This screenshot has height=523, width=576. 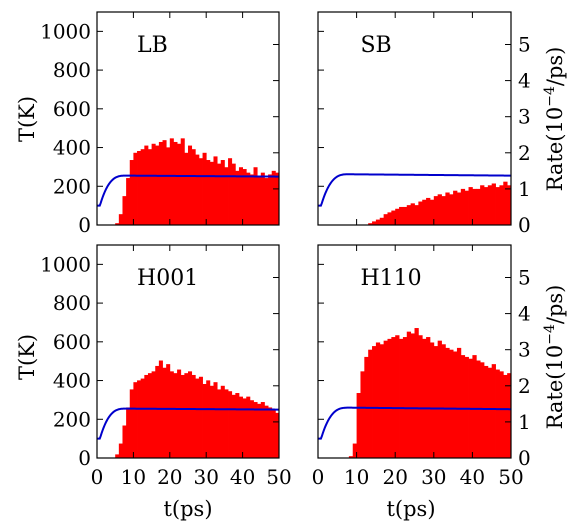 I want to click on panel-label: H110, so click(x=390, y=278).